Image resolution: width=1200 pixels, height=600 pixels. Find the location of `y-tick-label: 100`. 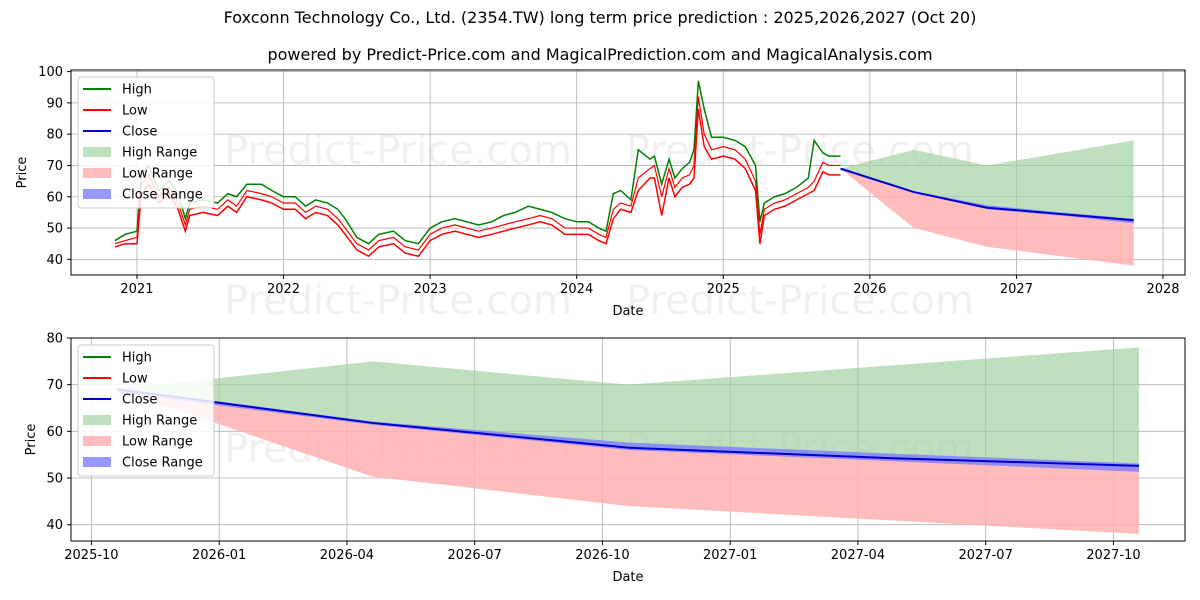

y-tick-label: 100 is located at coordinates (50, 72).